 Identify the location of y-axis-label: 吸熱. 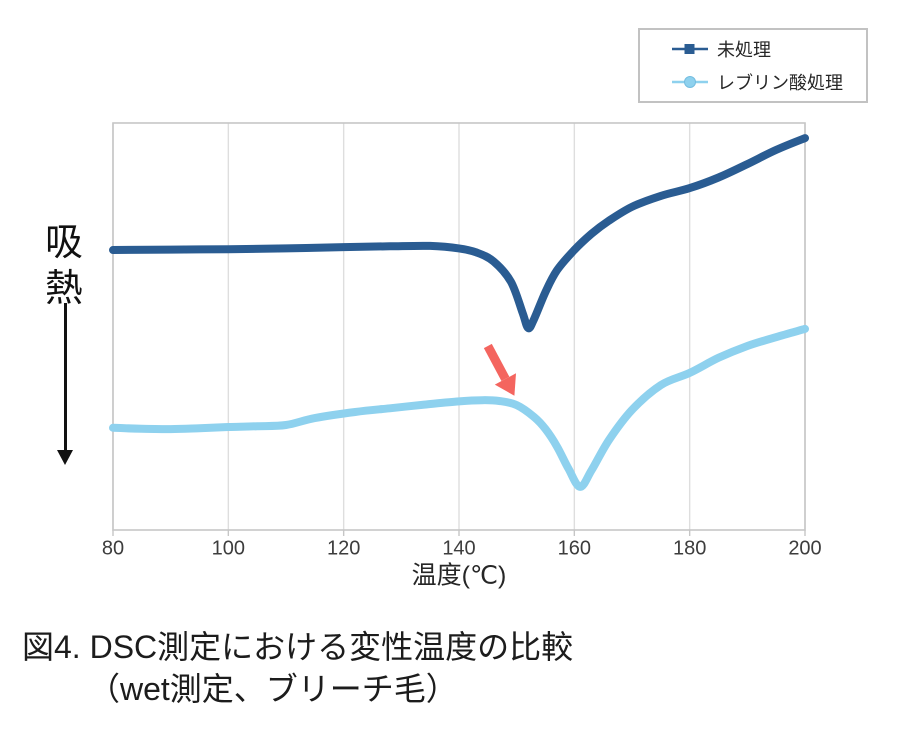
(63, 266).